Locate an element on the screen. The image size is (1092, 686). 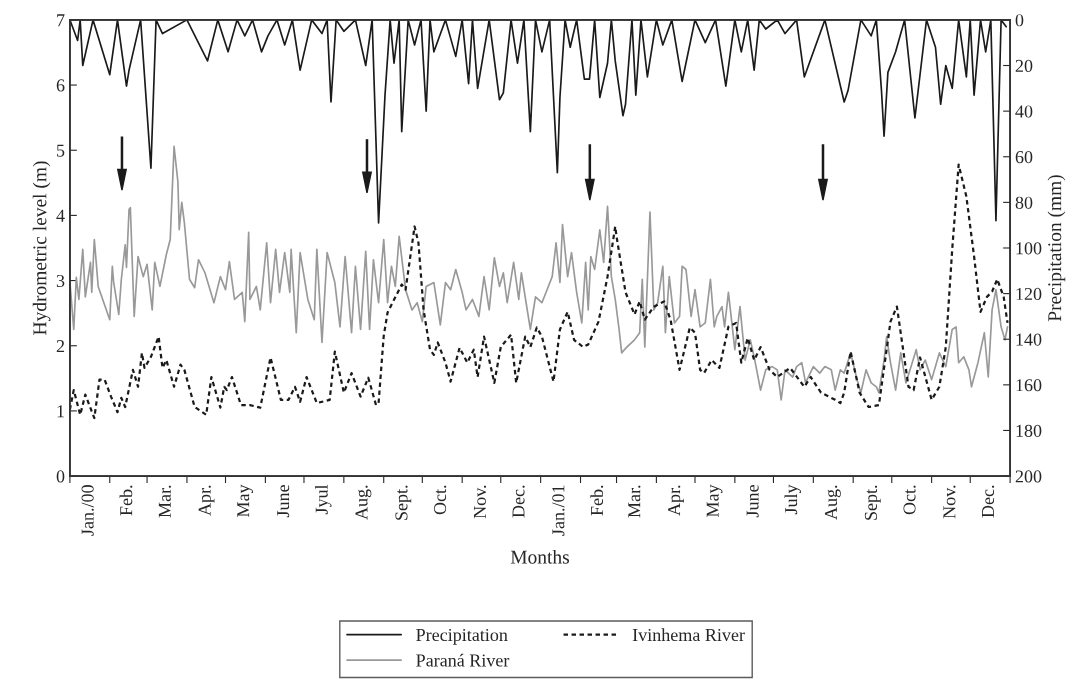
y2-axis-title: Precipitation (mm) is located at coordinates (1056, 248).